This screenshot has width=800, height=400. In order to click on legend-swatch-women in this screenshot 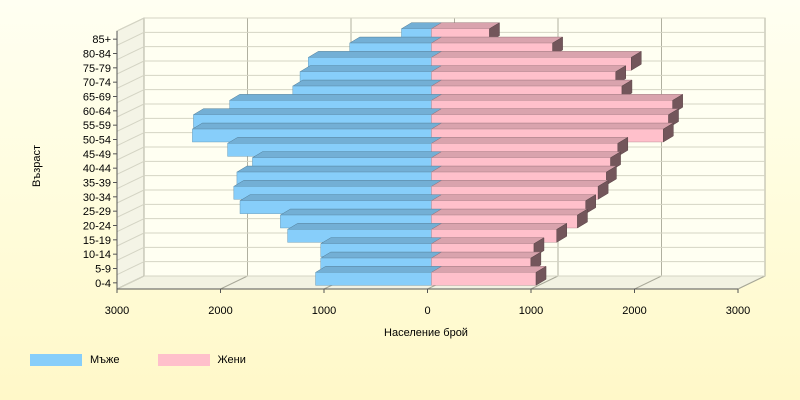, I will do `click(183, 360)`.